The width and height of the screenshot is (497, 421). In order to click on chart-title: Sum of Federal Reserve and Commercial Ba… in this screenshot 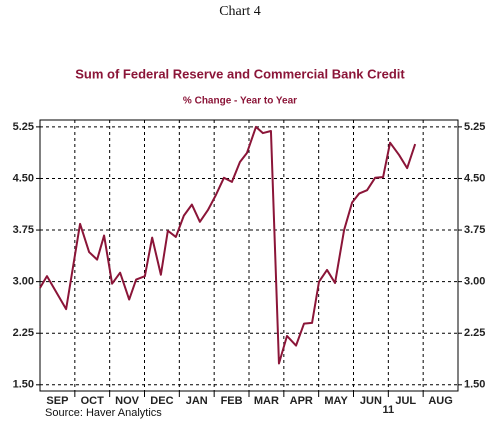, I will do `click(240, 73)`.